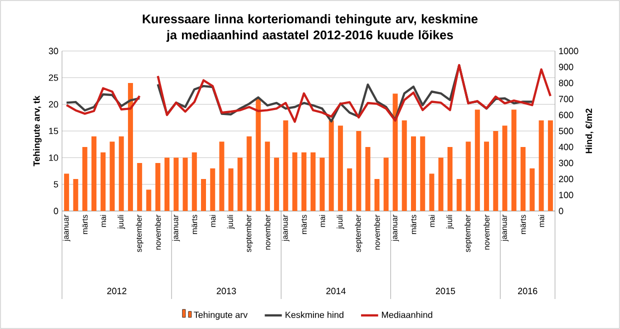 This screenshot has height=329, width=620. Describe the element at coordinates (566, 179) in the screenshot. I see `y2-tick-label: 200` at that location.